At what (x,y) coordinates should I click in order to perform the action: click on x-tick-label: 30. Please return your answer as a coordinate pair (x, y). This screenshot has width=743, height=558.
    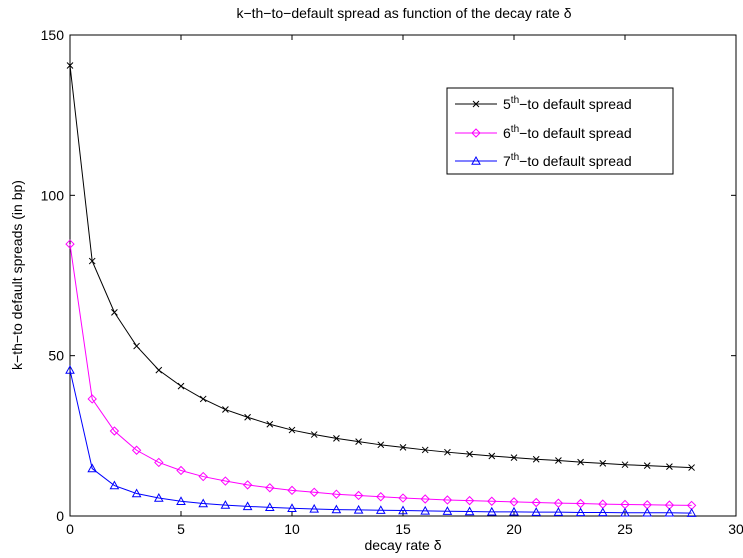
    Looking at the image, I should click on (735, 529).